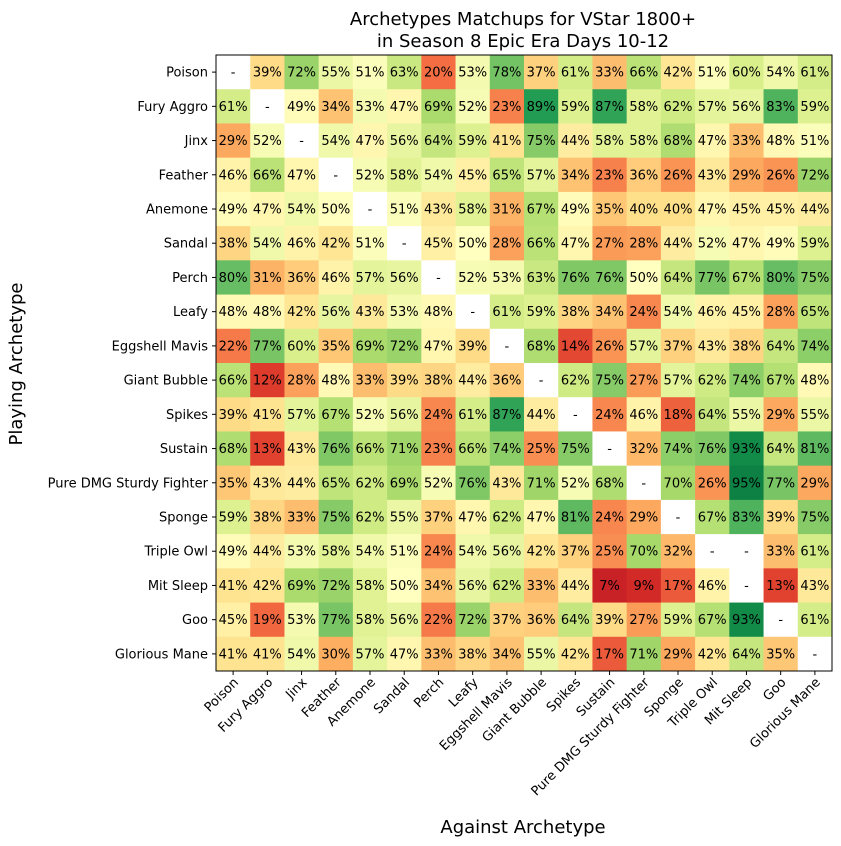  I want to click on cell-value-label: 32%, so click(643, 449).